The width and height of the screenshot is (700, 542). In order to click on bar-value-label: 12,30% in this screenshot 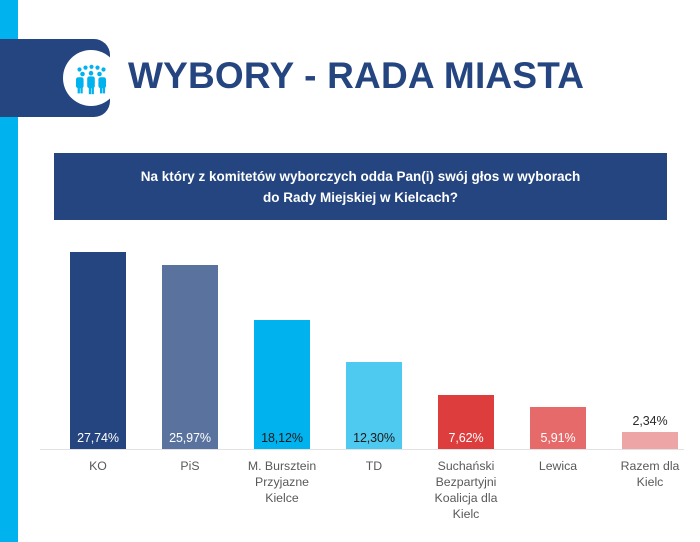, I will do `click(374, 438)`.